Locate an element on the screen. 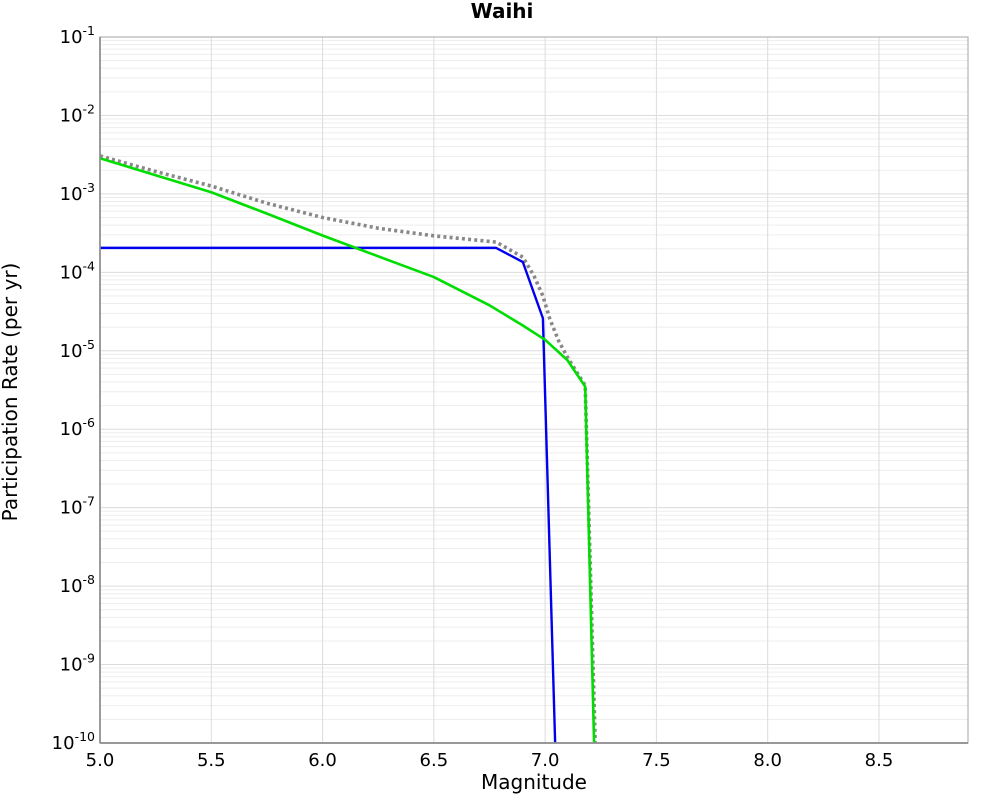 This screenshot has width=1000, height=804. y-tick-label: 10⁻¹ is located at coordinates (77, 35).